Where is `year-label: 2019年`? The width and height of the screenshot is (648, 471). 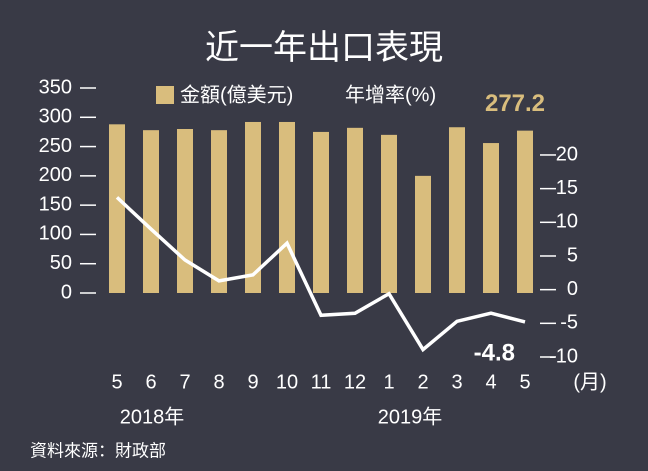
year-label: 2019年 is located at coordinates (410, 416).